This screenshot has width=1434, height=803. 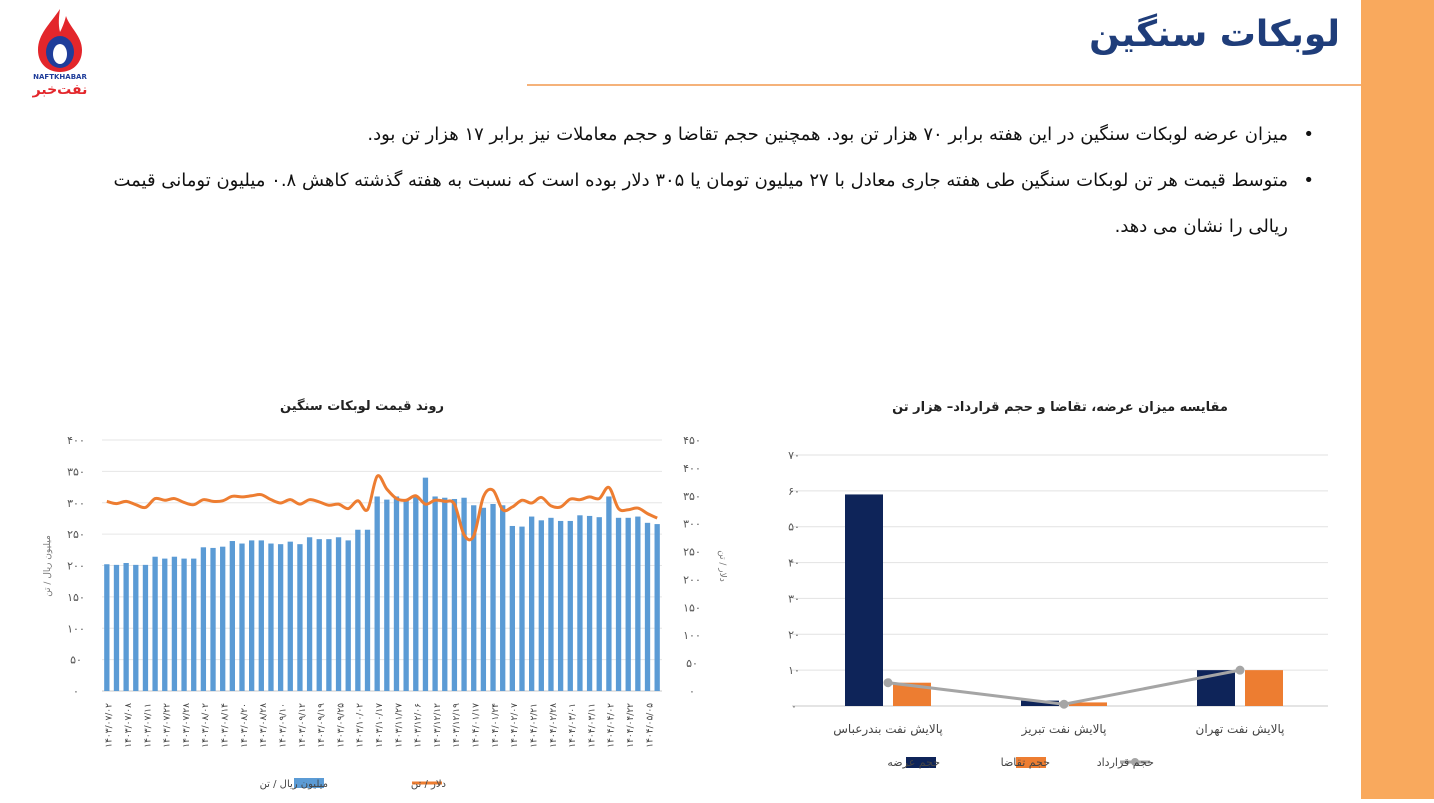 What do you see at coordinates (168, 725) in the screenshot?
I see `chart2-x-tick-label: ۱۴۰۳/۰۷/۲۲` at bounding box center [168, 725].